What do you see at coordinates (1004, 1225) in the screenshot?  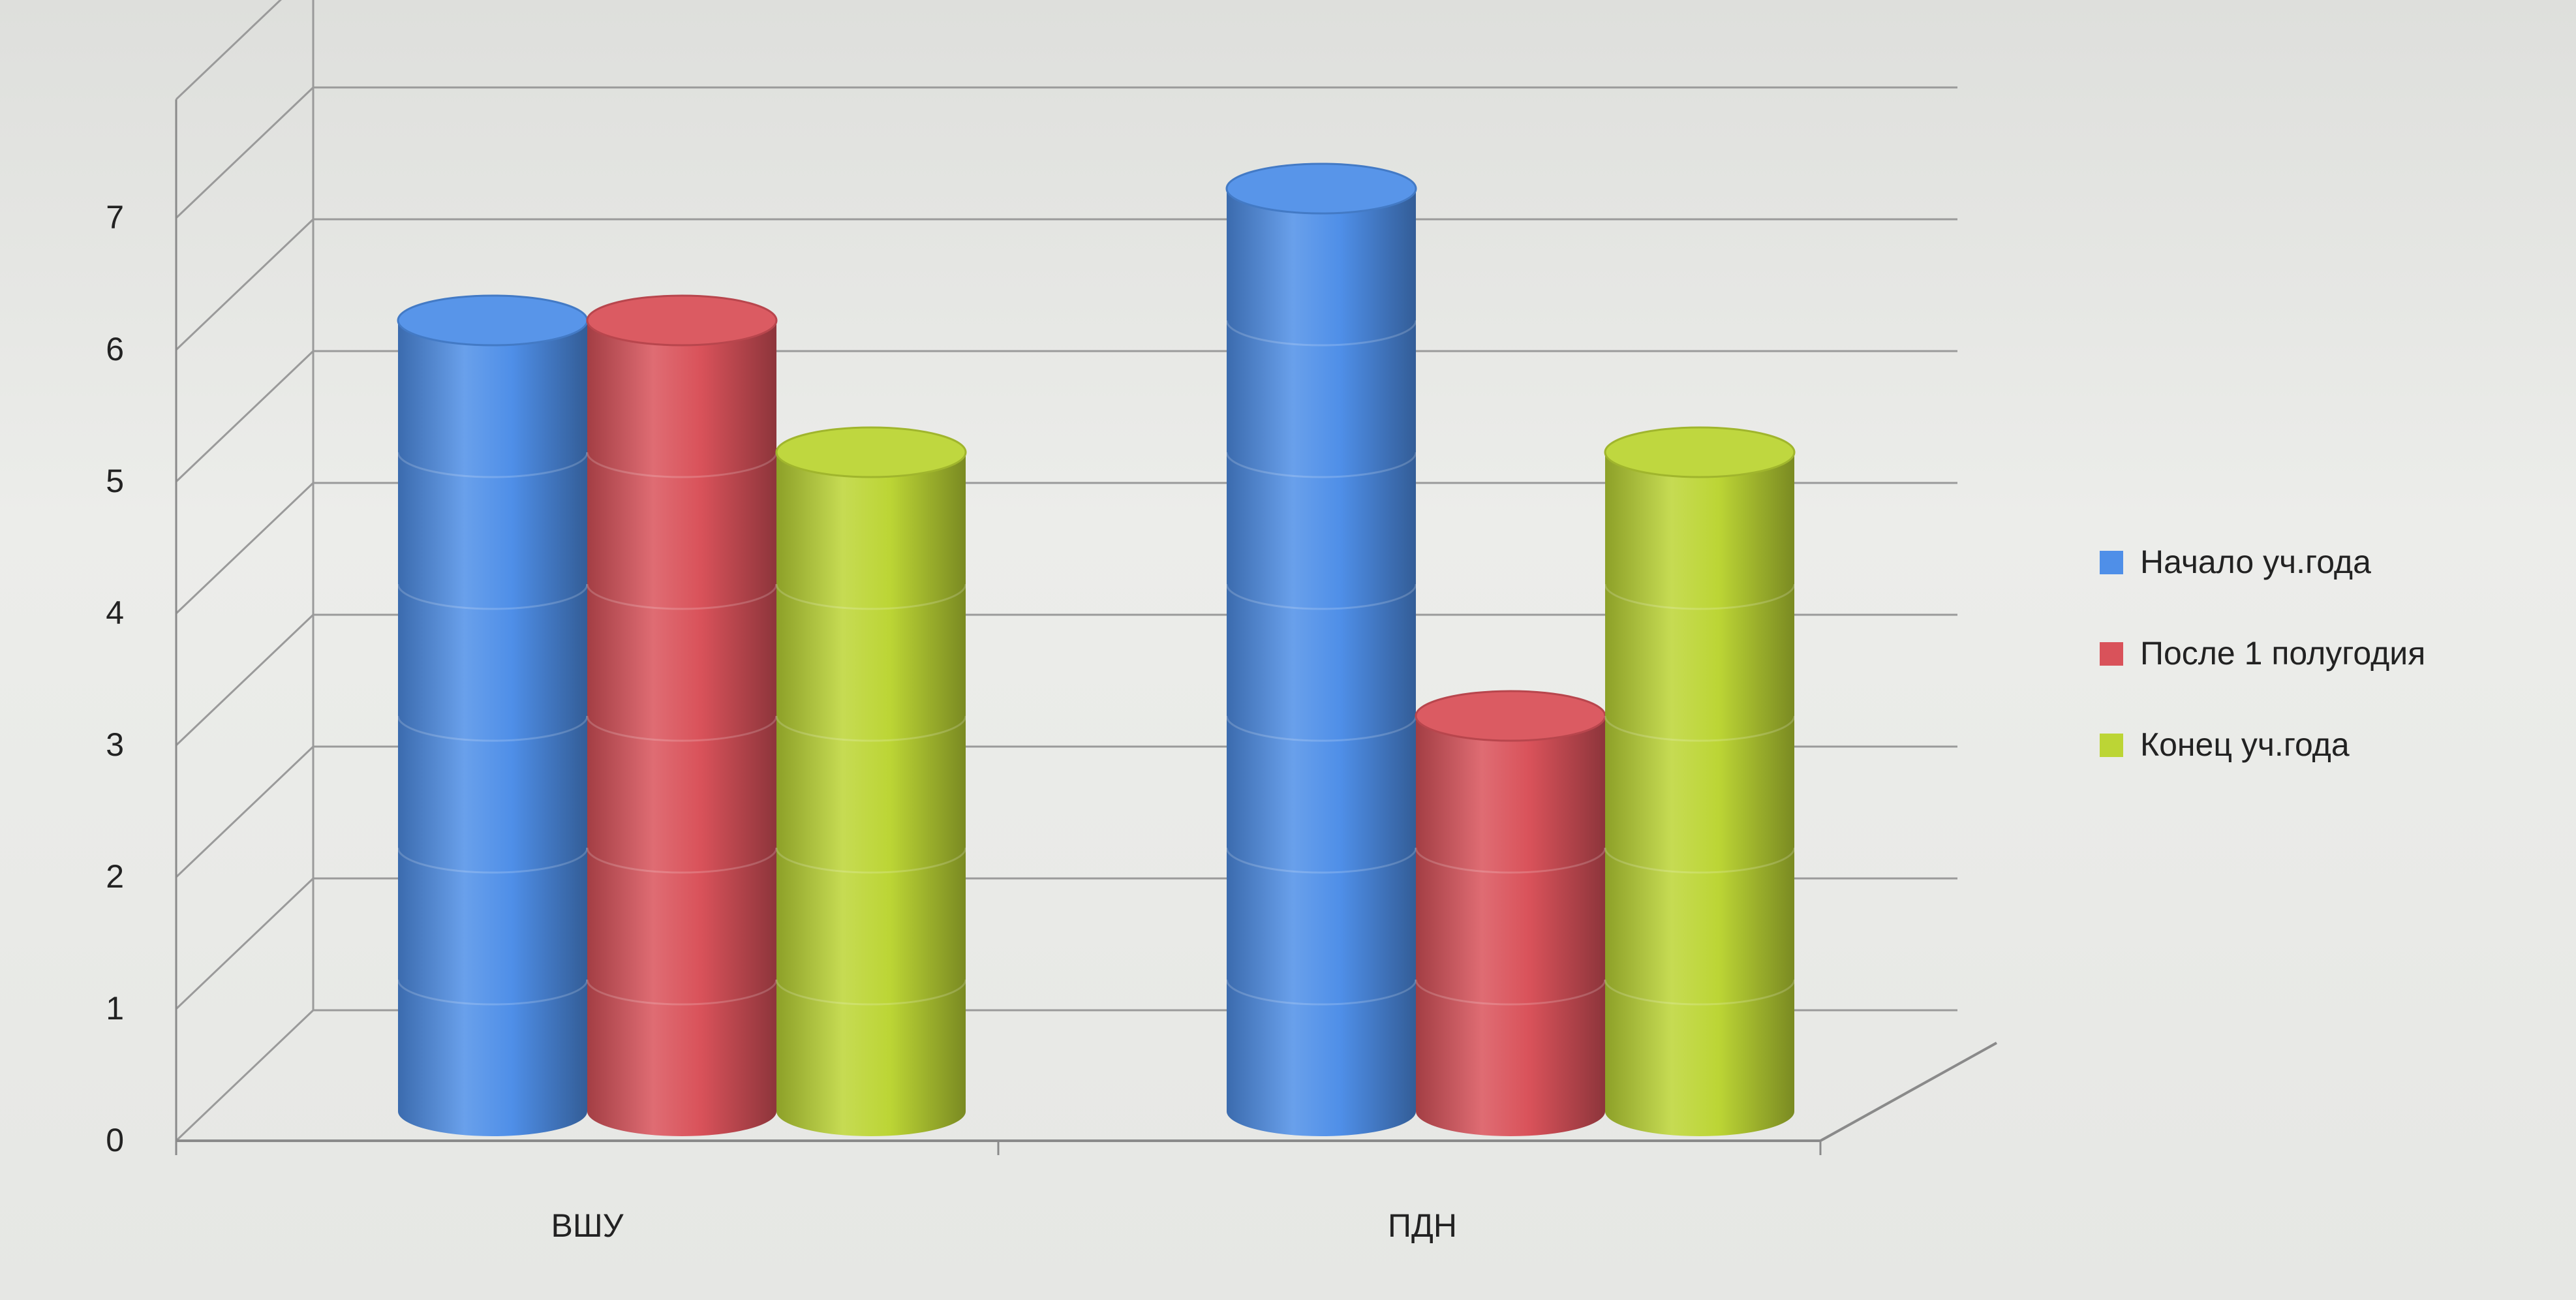 I see `x-axis: ВШУ ПДН` at bounding box center [1004, 1225].